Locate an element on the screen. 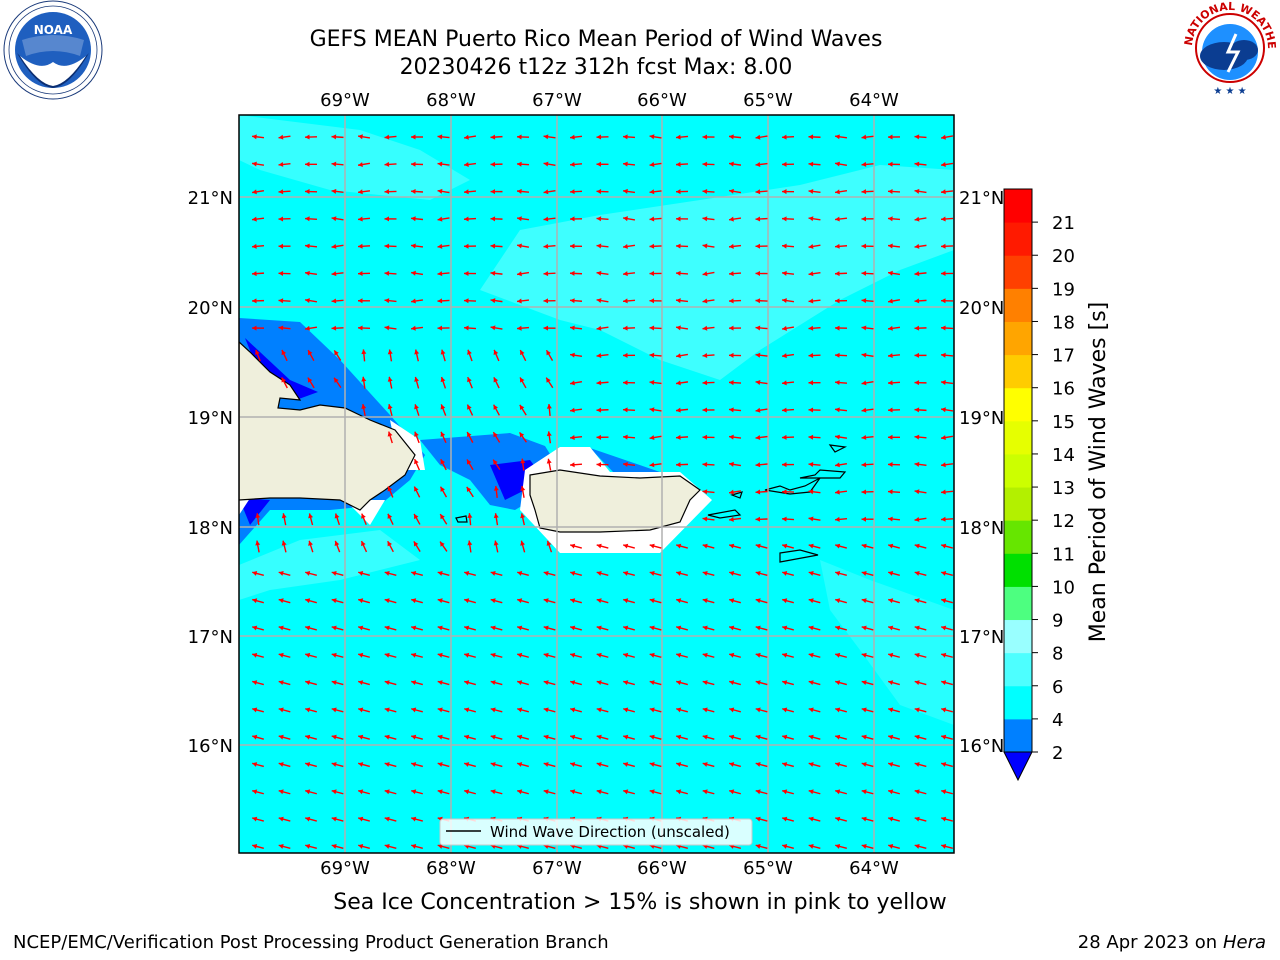  lat-tick-label: 18°N is located at coordinates (210, 528).